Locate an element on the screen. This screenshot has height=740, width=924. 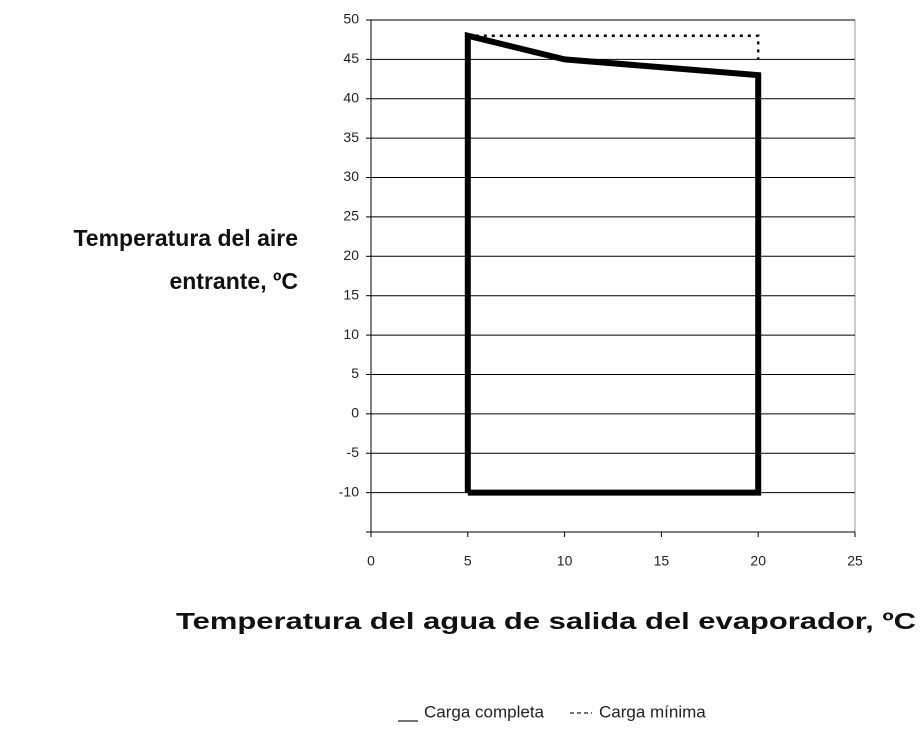
y-tick-label: 10 is located at coordinates (351, 334).